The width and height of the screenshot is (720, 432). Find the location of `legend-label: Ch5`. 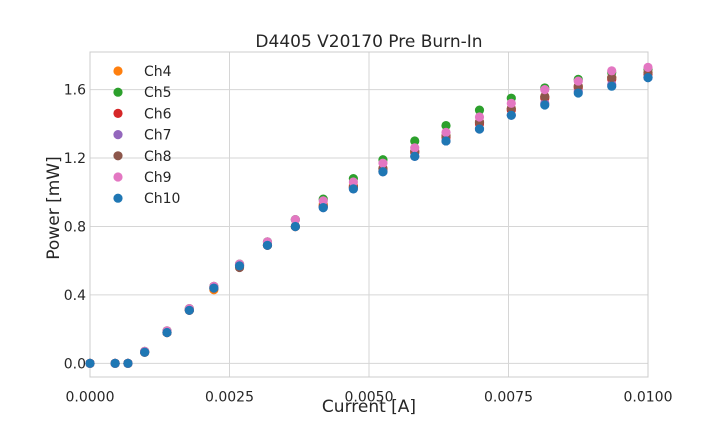

legend-label: Ch5 is located at coordinates (158, 93).